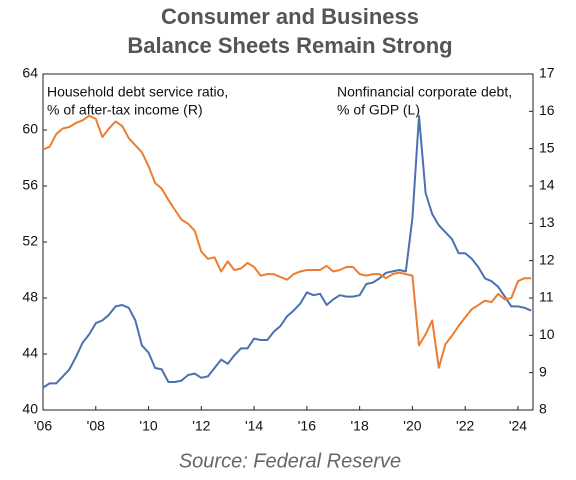  I want to click on y-tick-label: 44, so click(30, 353).